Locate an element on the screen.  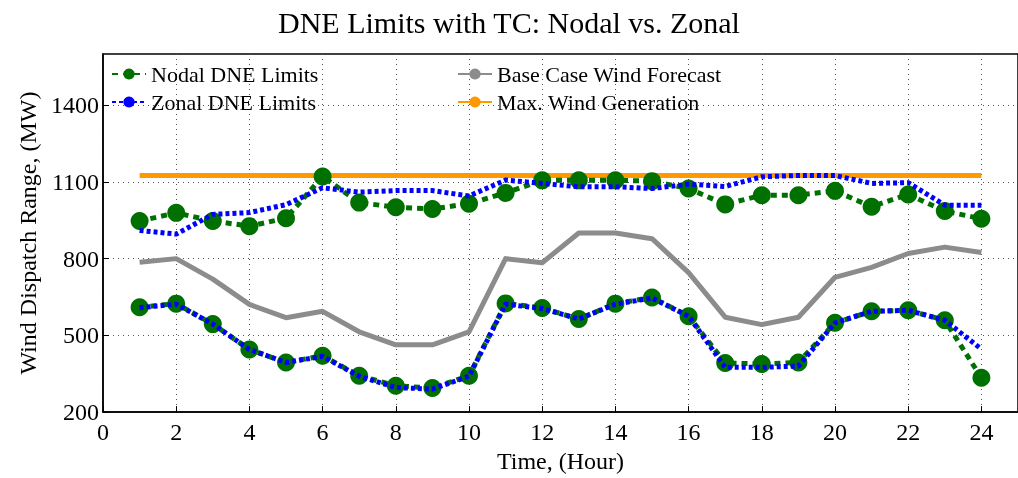
chart-title: DNE Limits with TC: Nodal vs. Zonal is located at coordinates (509, 22).